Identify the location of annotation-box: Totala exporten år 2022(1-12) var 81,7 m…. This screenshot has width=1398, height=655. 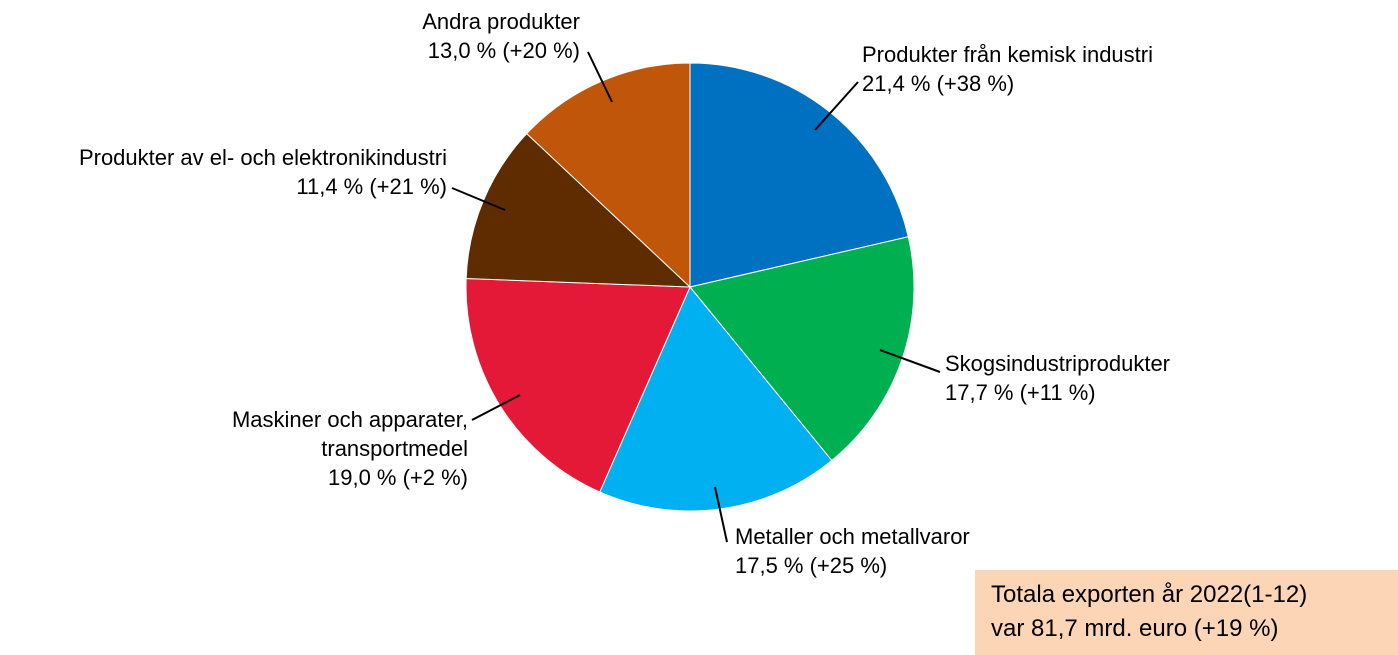
(1186, 612).